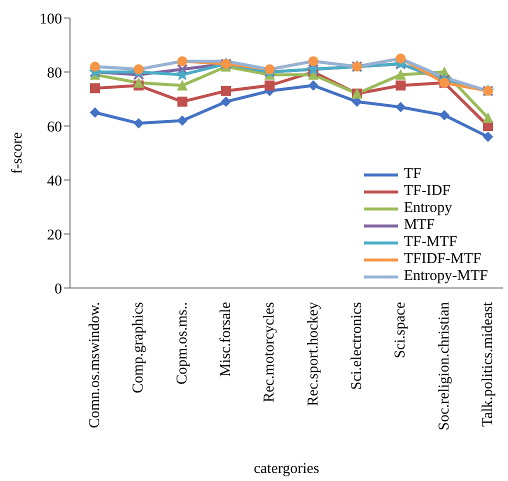  I want to click on x-tick-label: Misc.forsale, so click(226, 339).